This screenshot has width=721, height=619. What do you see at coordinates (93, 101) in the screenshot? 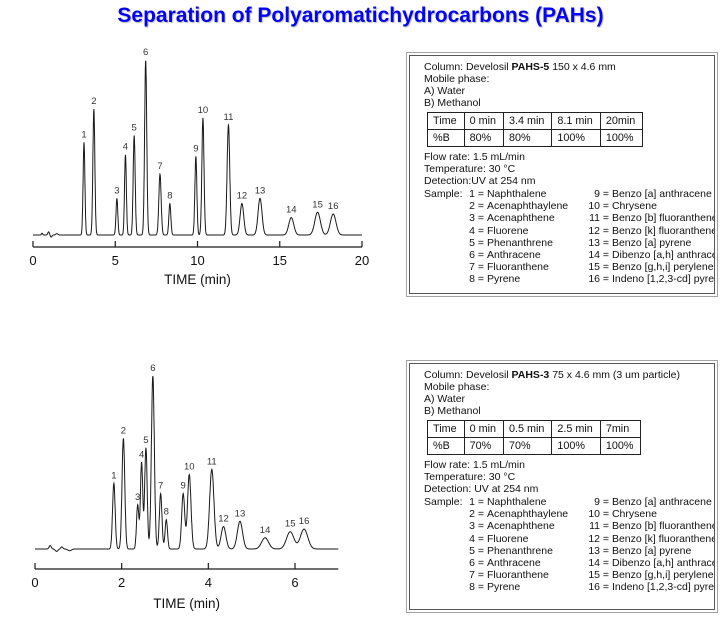
I see `peak-label: 2` at bounding box center [93, 101].